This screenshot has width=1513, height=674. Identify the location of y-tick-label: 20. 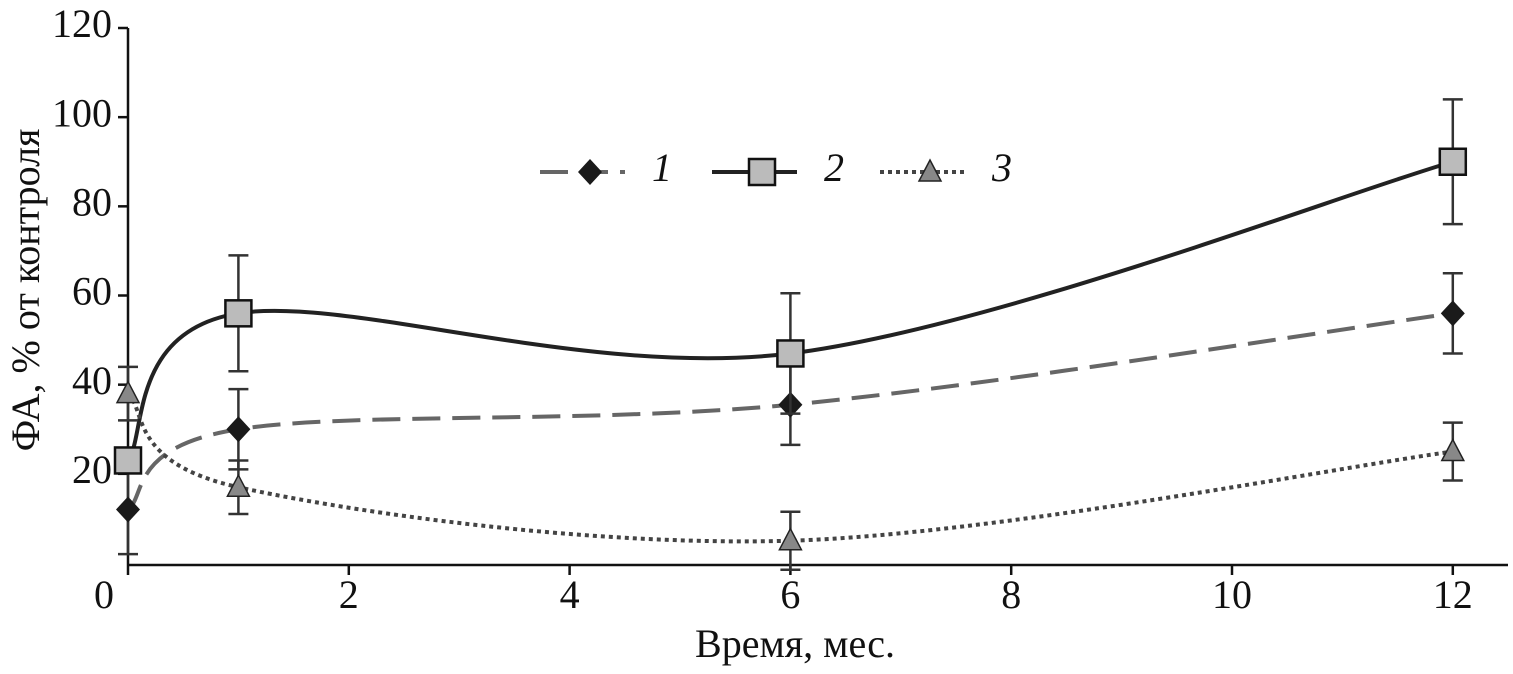
(92, 469).